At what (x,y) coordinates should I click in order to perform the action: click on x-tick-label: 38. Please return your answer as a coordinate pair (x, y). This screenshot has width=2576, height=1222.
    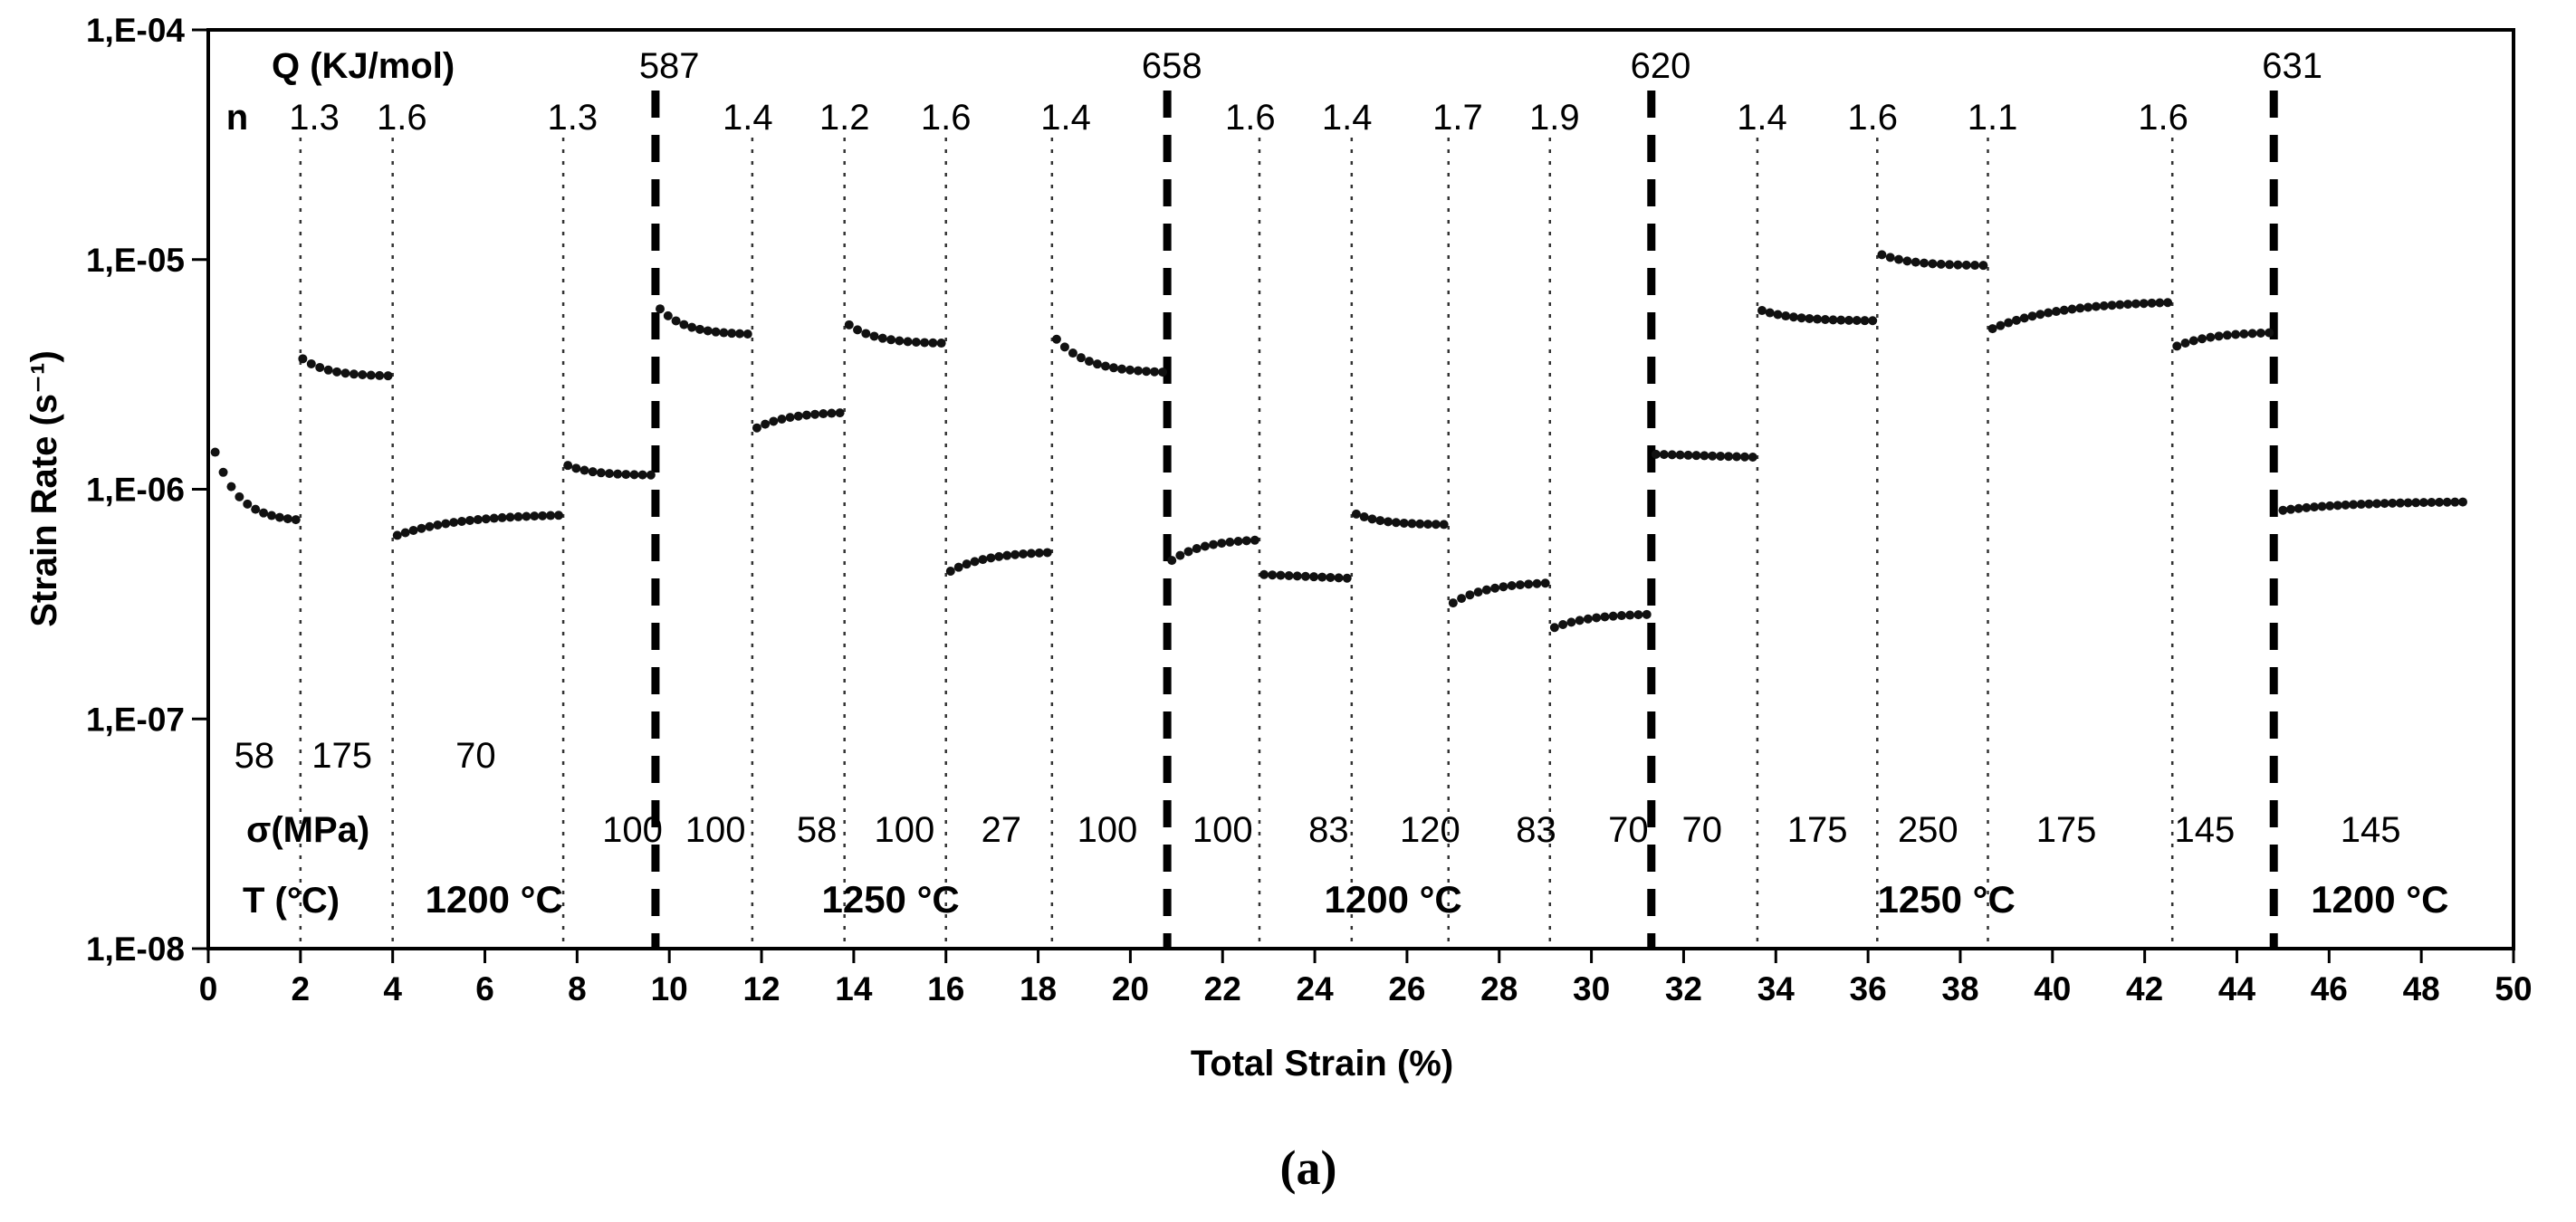
    Looking at the image, I should click on (1959, 988).